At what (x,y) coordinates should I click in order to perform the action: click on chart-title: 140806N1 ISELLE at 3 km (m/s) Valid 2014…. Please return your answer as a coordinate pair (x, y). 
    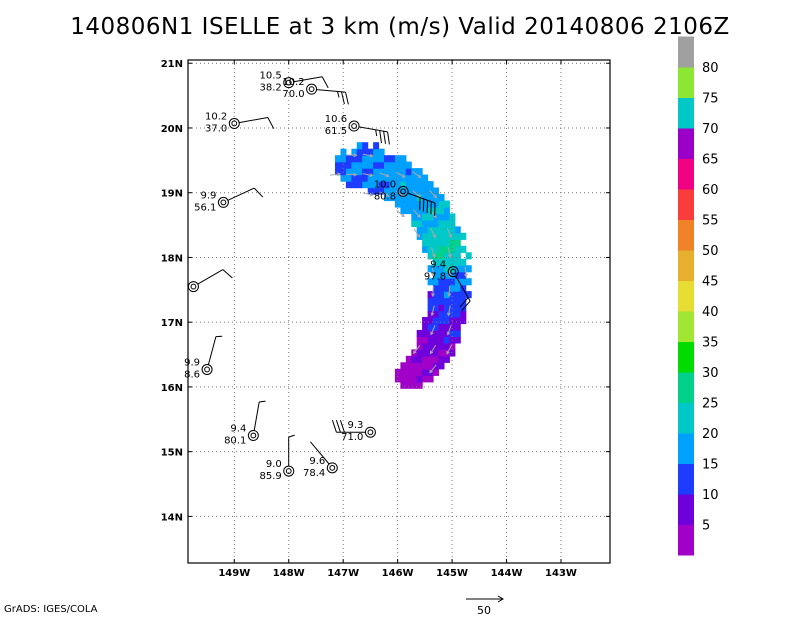
    Looking at the image, I should click on (400, 27).